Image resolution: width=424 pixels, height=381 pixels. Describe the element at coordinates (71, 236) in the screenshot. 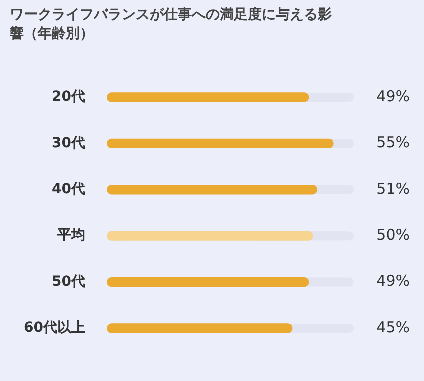

I see `y-tick-label: 平均` at that location.